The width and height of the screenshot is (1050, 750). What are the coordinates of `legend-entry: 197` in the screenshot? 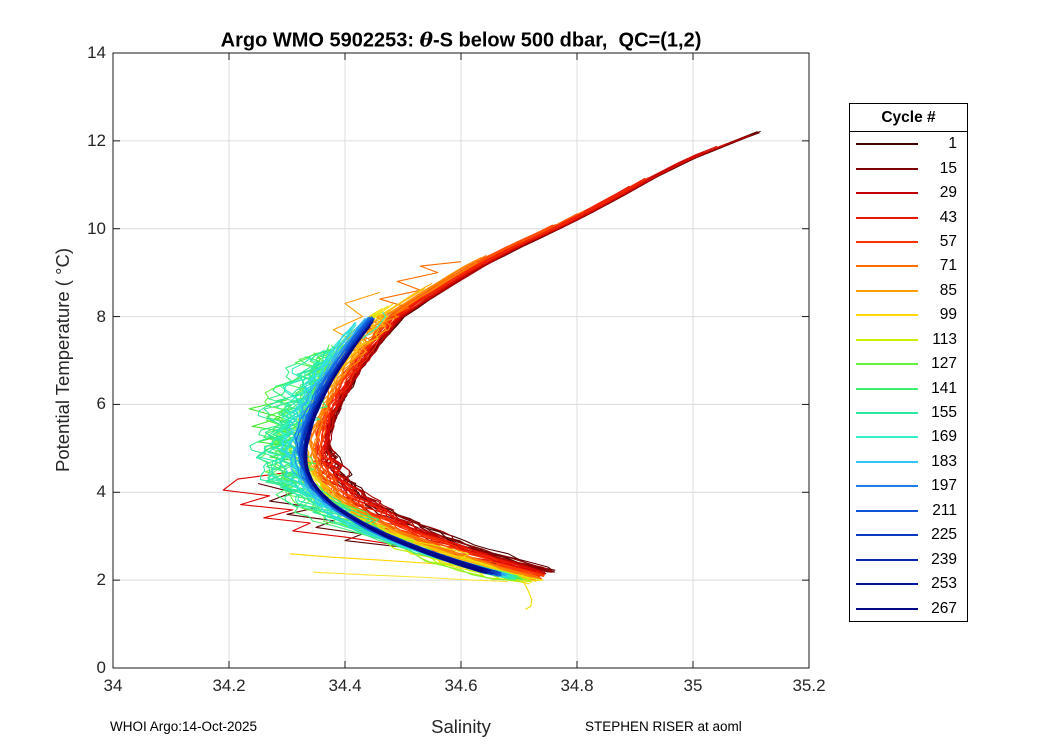 It's located at (908, 486).